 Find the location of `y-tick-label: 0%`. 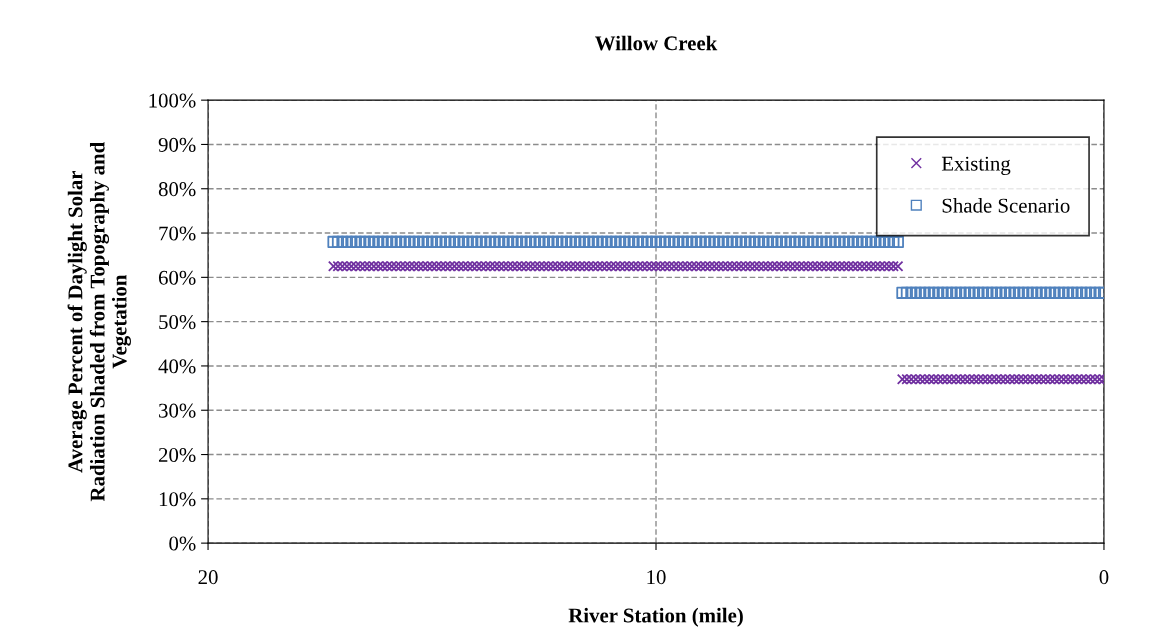

y-tick-label: 0% is located at coordinates (182, 543).